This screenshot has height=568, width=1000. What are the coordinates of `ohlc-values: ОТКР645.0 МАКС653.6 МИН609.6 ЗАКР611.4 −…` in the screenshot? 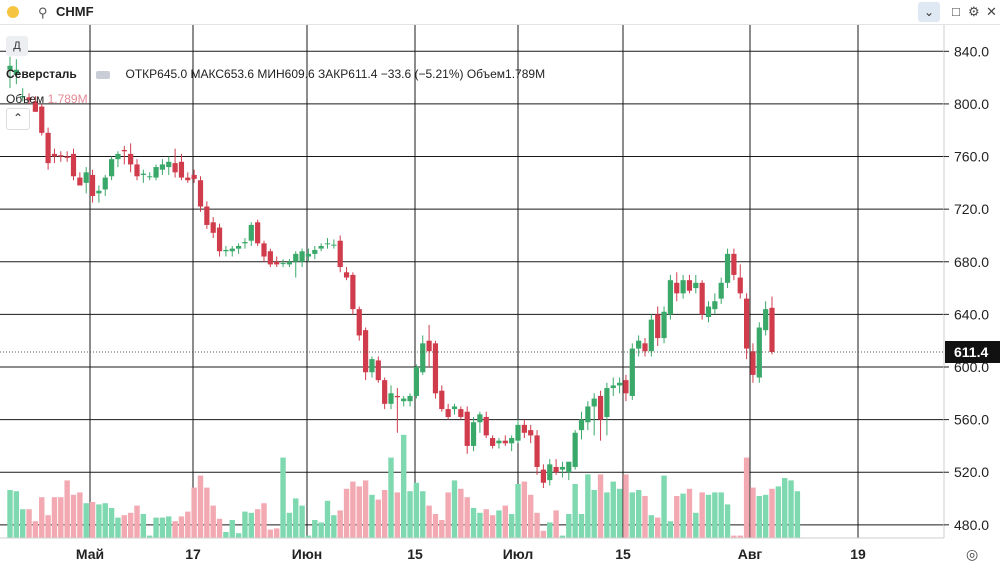 It's located at (335, 74).